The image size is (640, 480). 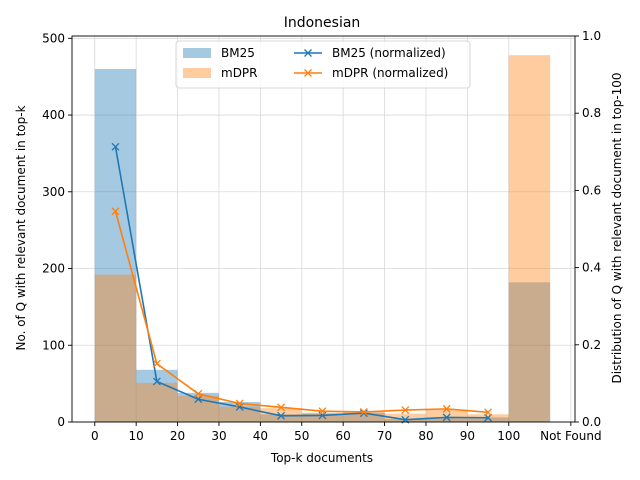 I want to click on x-axis-label: Top-k documents, so click(x=321, y=458).